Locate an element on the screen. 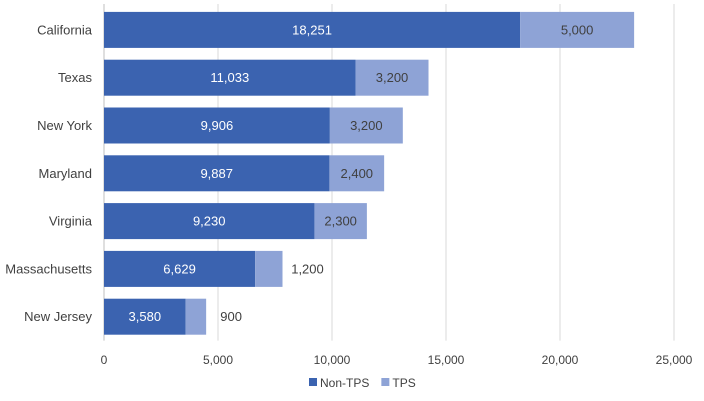 Image resolution: width=704 pixels, height=401 pixels. data-label-tps: 1,200 is located at coordinates (307, 268).